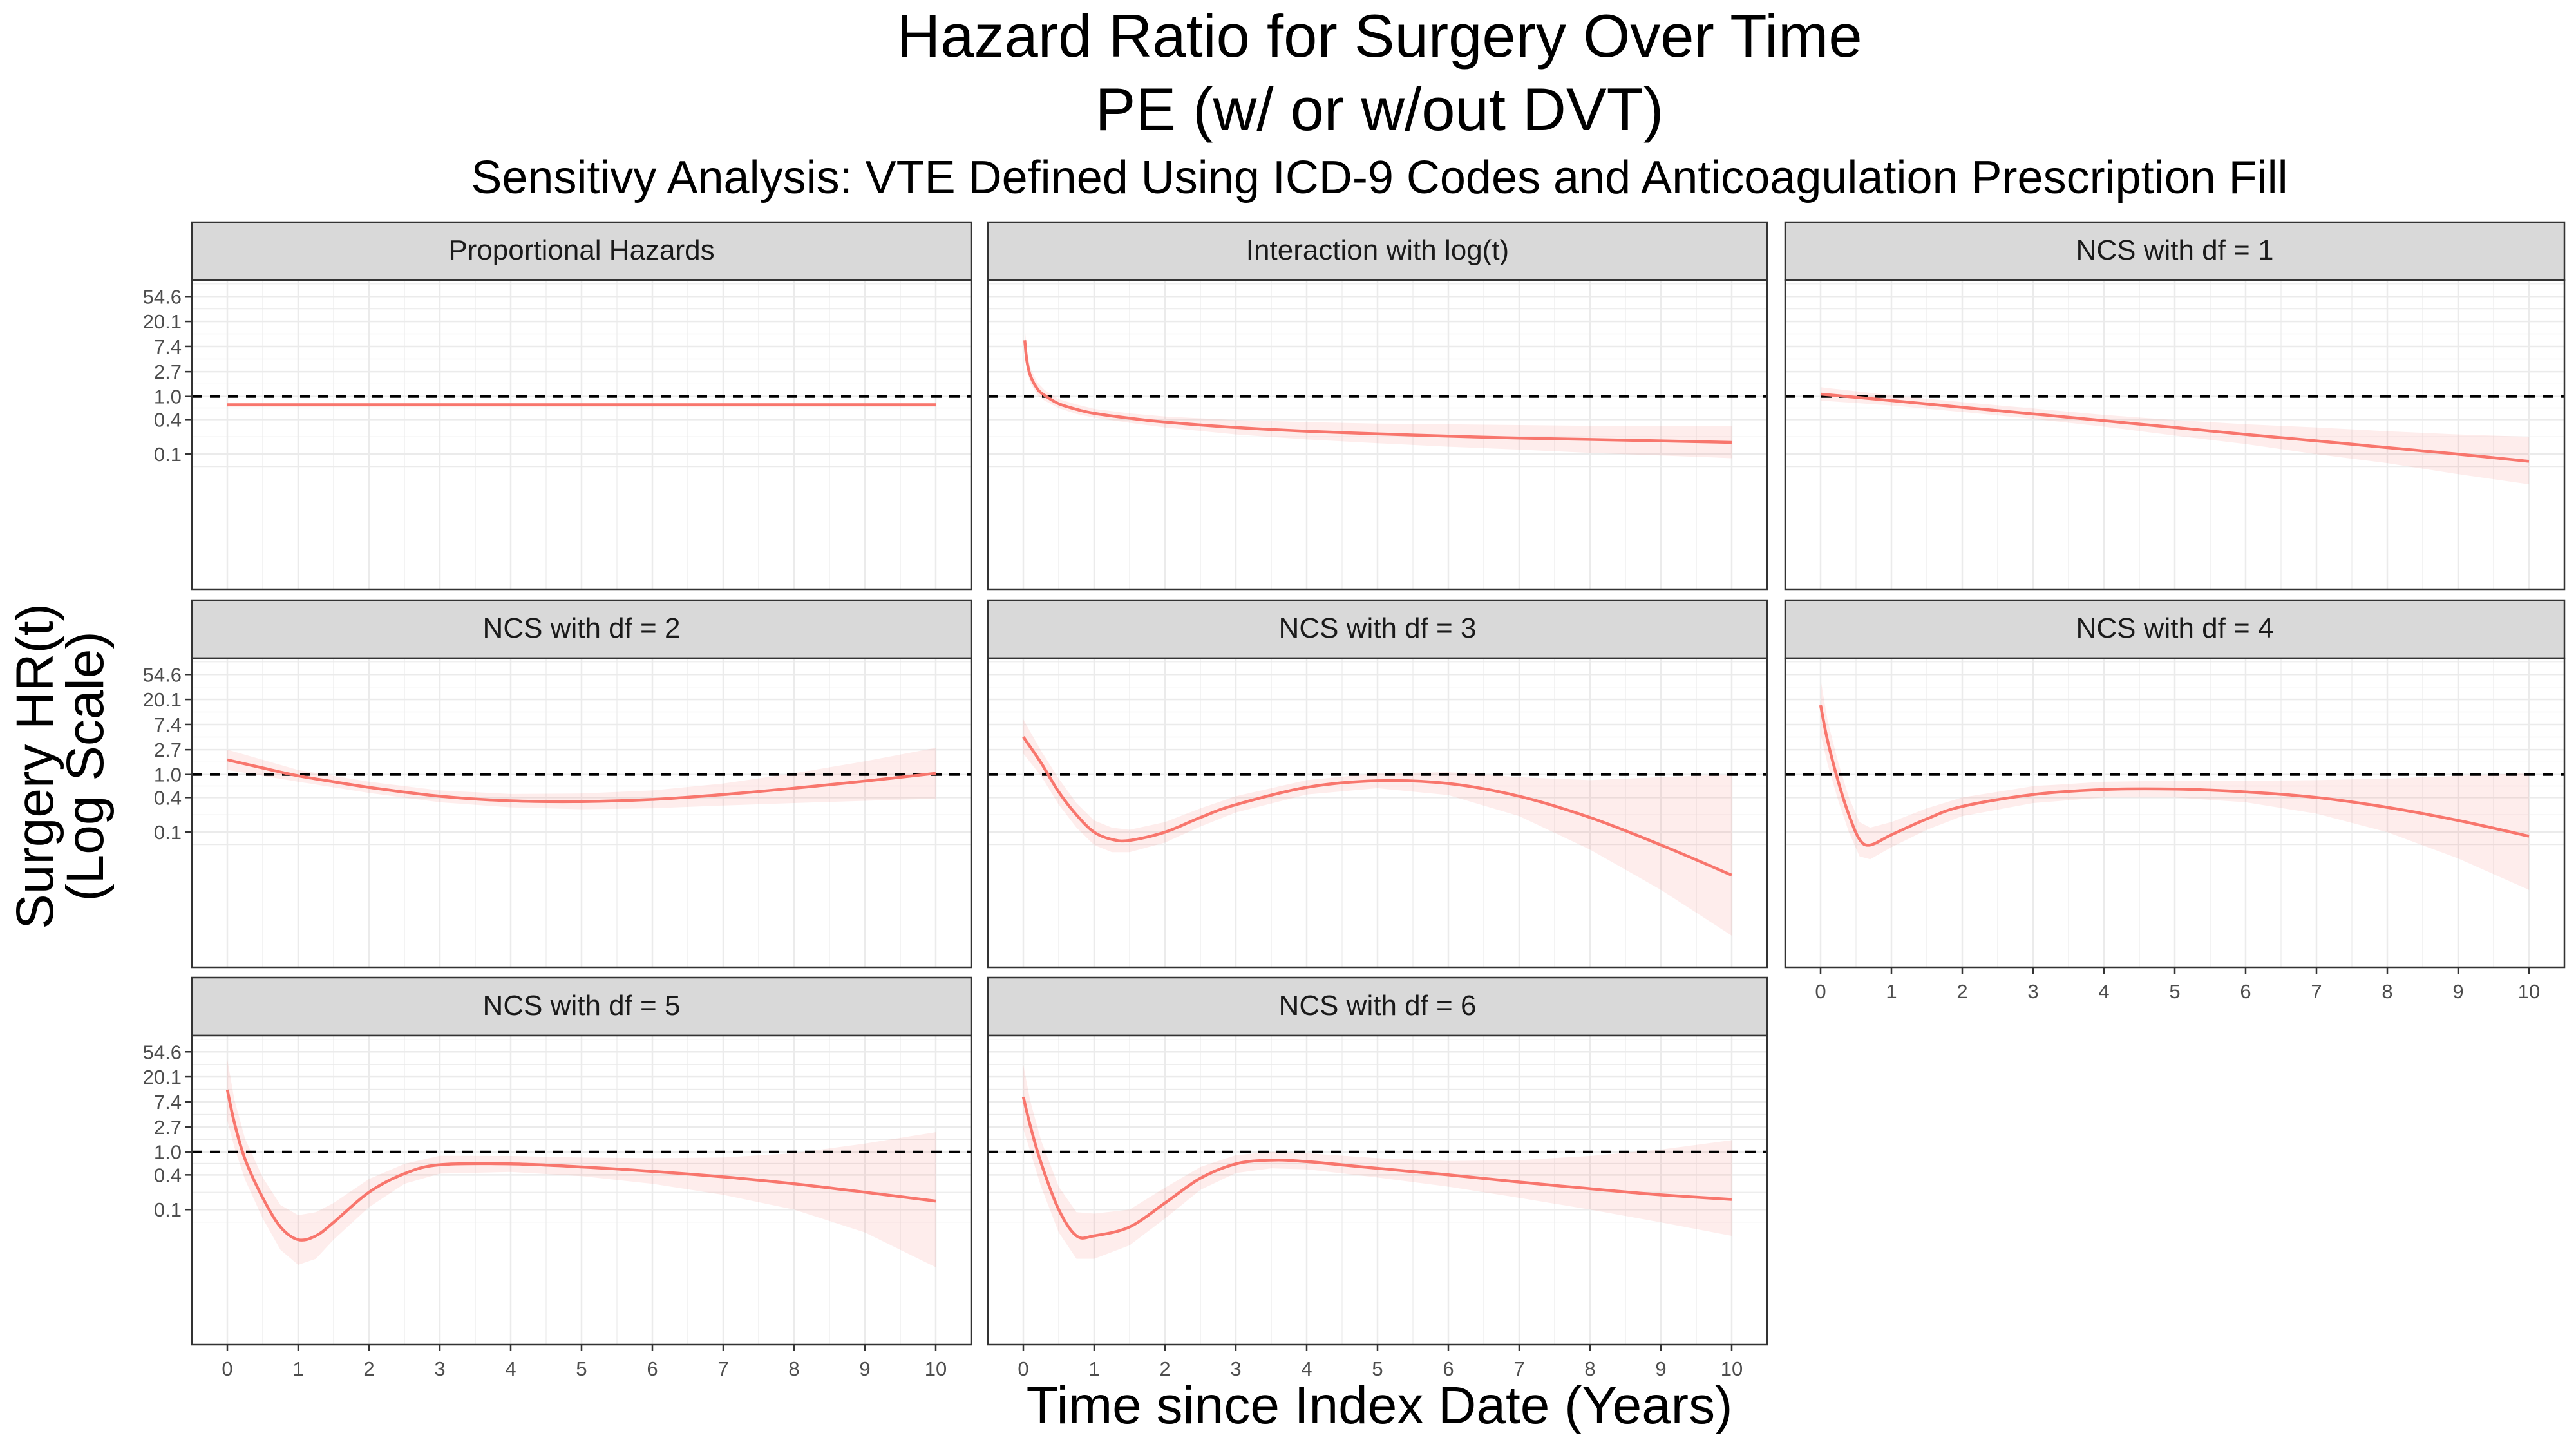  I want to click on y-axis-title-line-1: Surgery HR(t), so click(35, 766).